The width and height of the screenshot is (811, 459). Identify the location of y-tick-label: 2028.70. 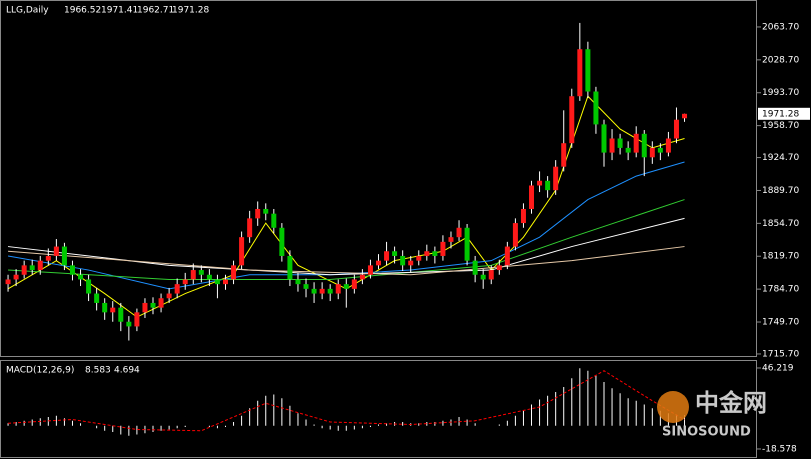
(780, 60).